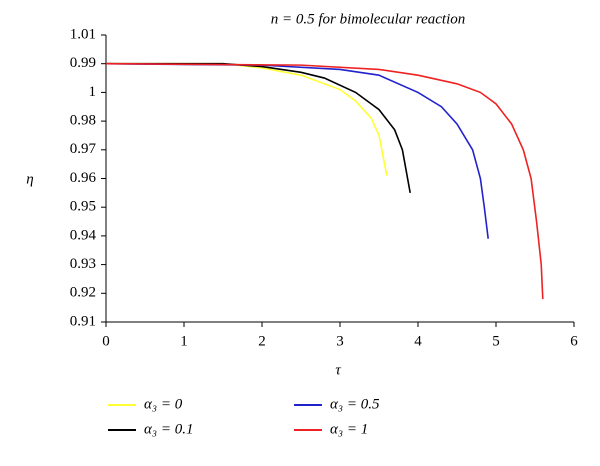  Describe the element at coordinates (168, 429) in the screenshot. I see `legend-label: α₃ = 0.1` at that location.